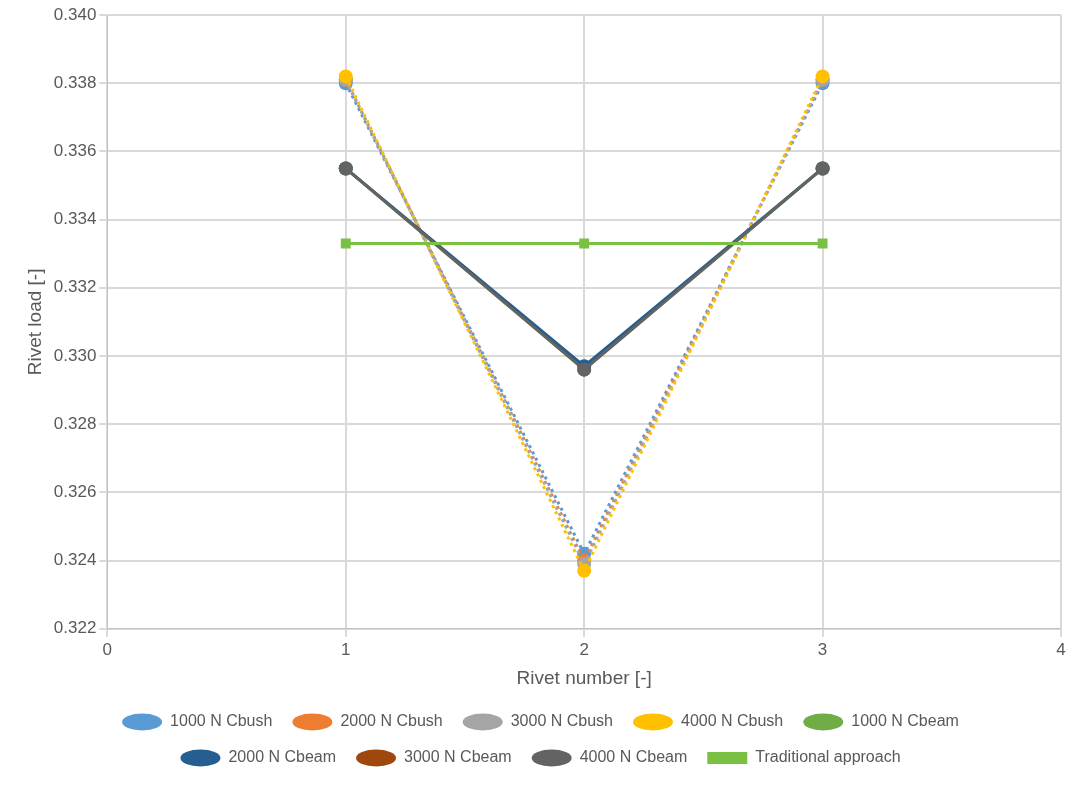 This screenshot has height=786, width=1091. What do you see at coordinates (1061, 649) in the screenshot?
I see `x-tick-label: 4` at bounding box center [1061, 649].